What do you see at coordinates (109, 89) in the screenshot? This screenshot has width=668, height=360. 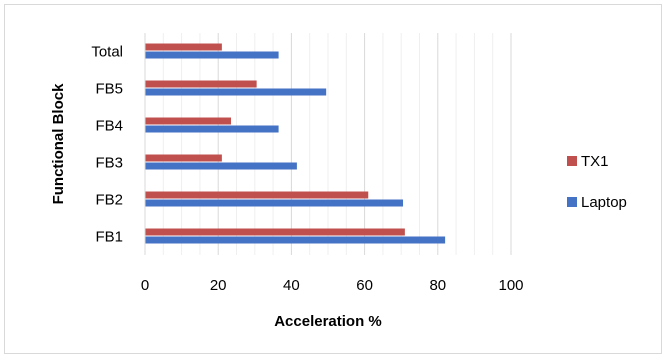 I see `y-tick-label: FB5` at bounding box center [109, 89].